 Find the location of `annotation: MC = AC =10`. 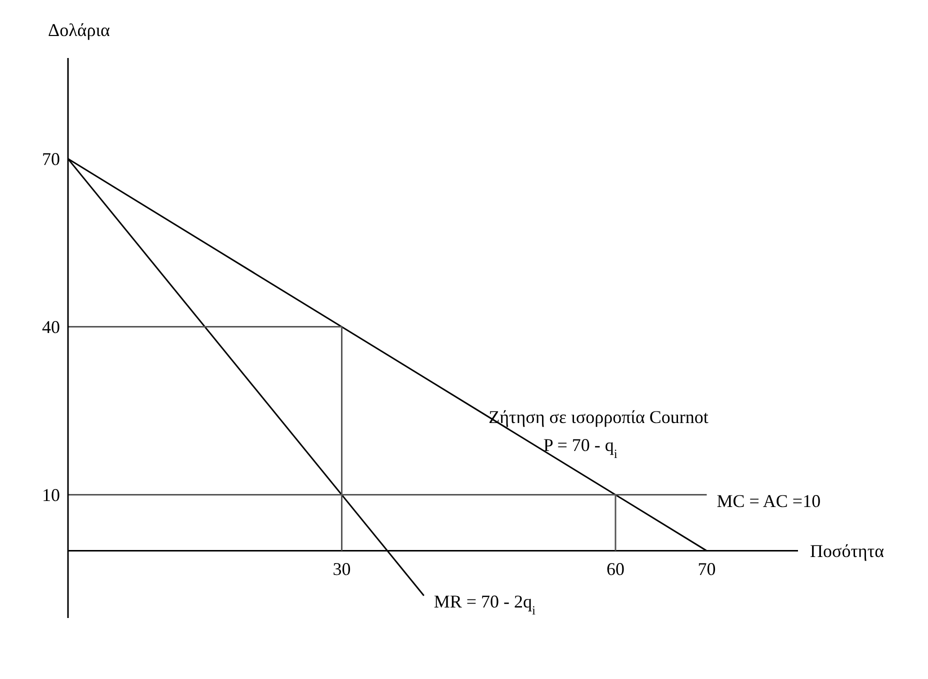

annotation: MC = AC =10 is located at coordinates (768, 500).